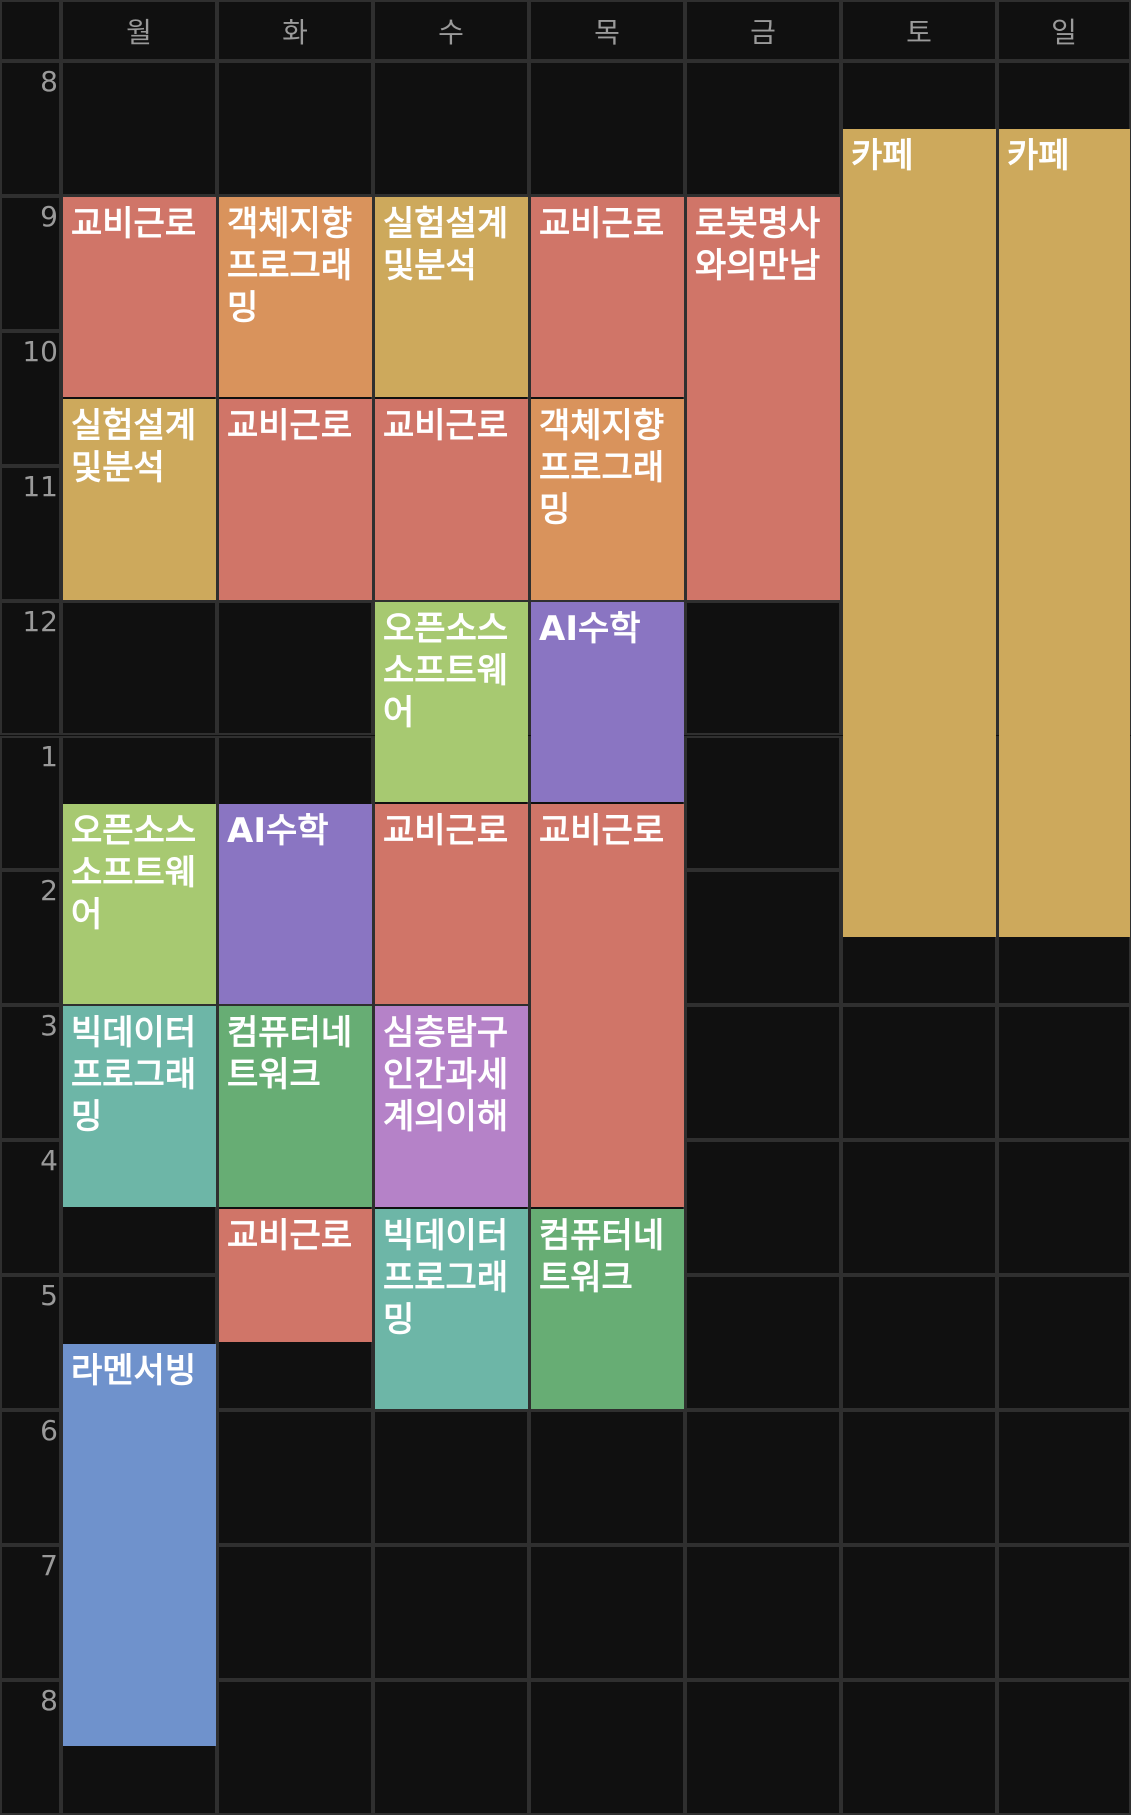 This screenshot has width=1131, height=1815. What do you see at coordinates (758, 244) in the screenshot?
I see `event-title: 로봇명사와의만남` at bounding box center [758, 244].